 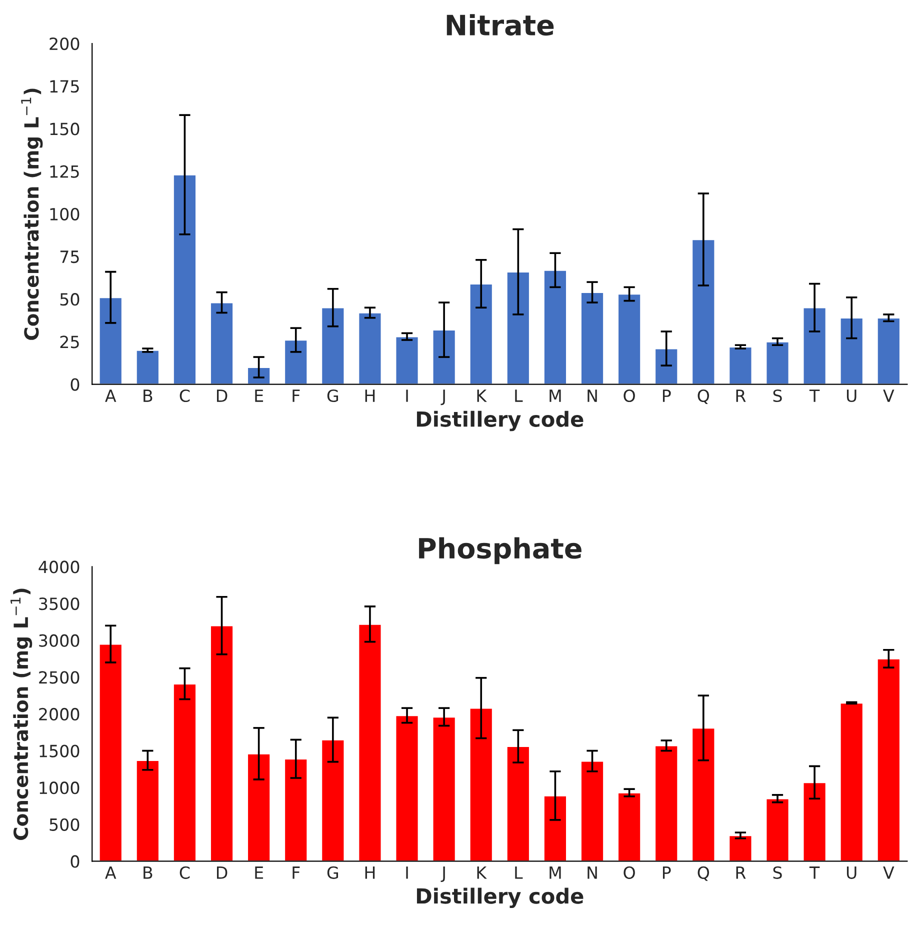 What do you see at coordinates (148, 872) in the screenshot?
I see `x-tick-label: B` at bounding box center [148, 872].